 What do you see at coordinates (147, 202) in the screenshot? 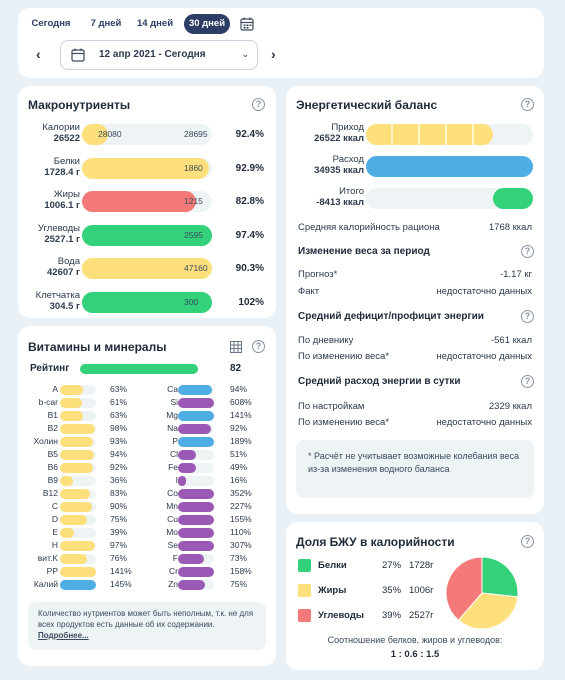
I see `macro-row: Жиры 1006.1 г 1215 82.8%` at bounding box center [147, 202].